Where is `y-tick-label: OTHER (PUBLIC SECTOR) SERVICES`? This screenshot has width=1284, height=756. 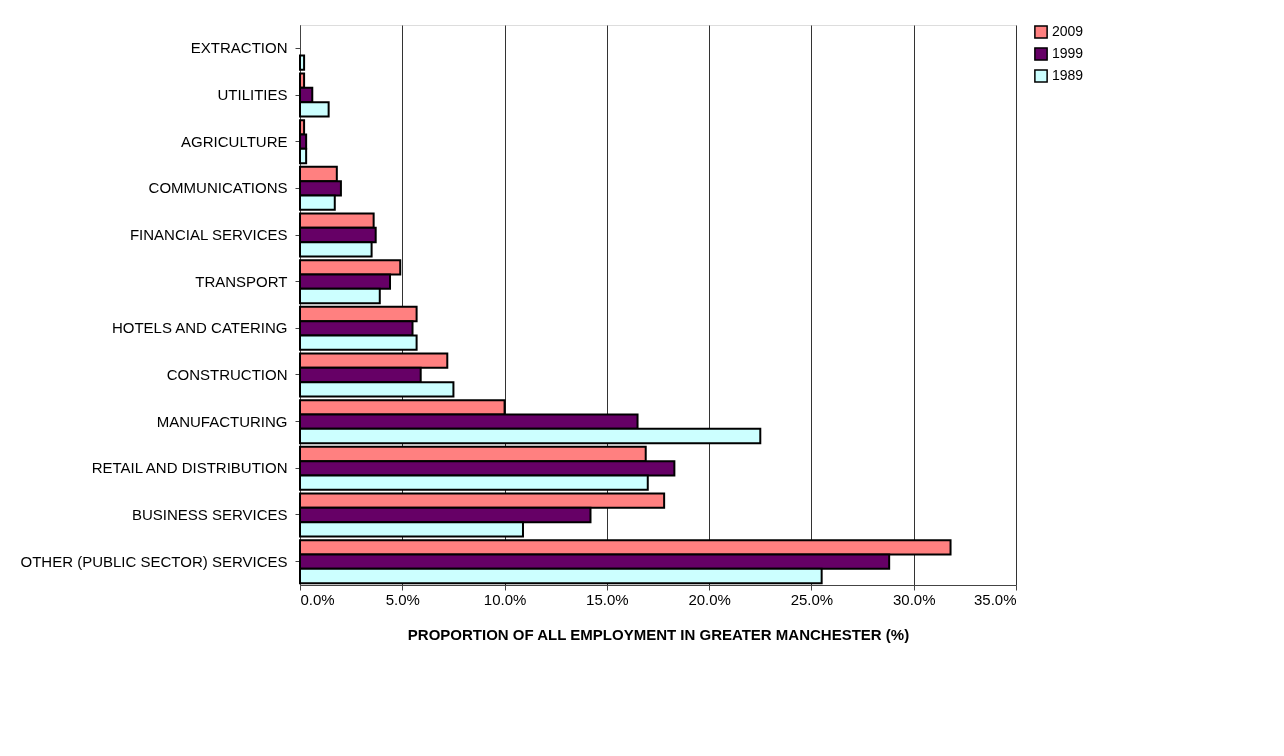
y-tick-label: OTHER (PUBLIC SECTOR) SERVICES is located at coordinates (154, 561).